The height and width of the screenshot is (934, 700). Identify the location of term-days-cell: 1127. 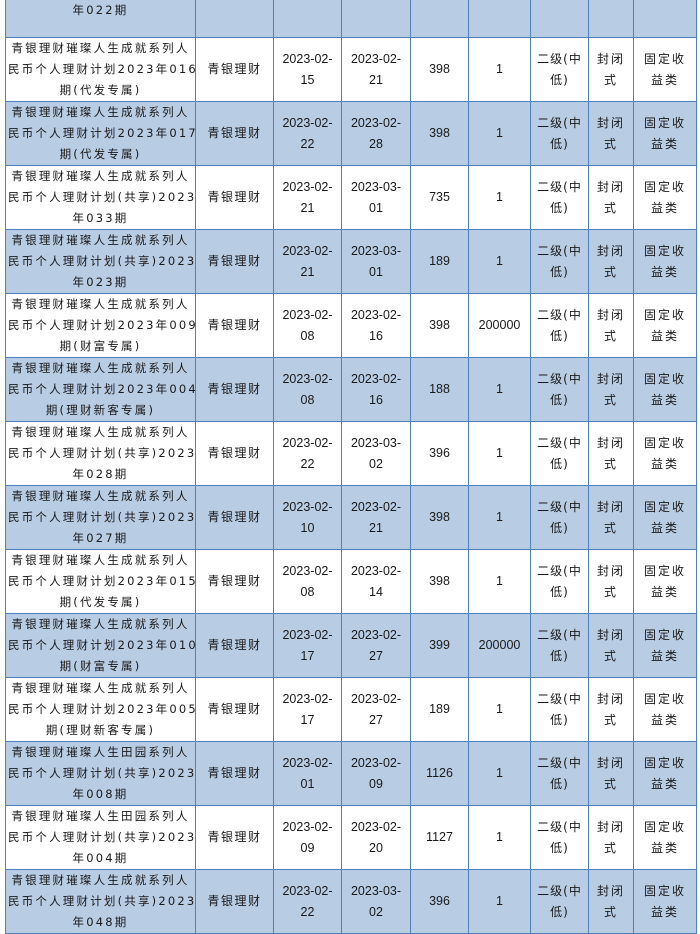
(439, 837).